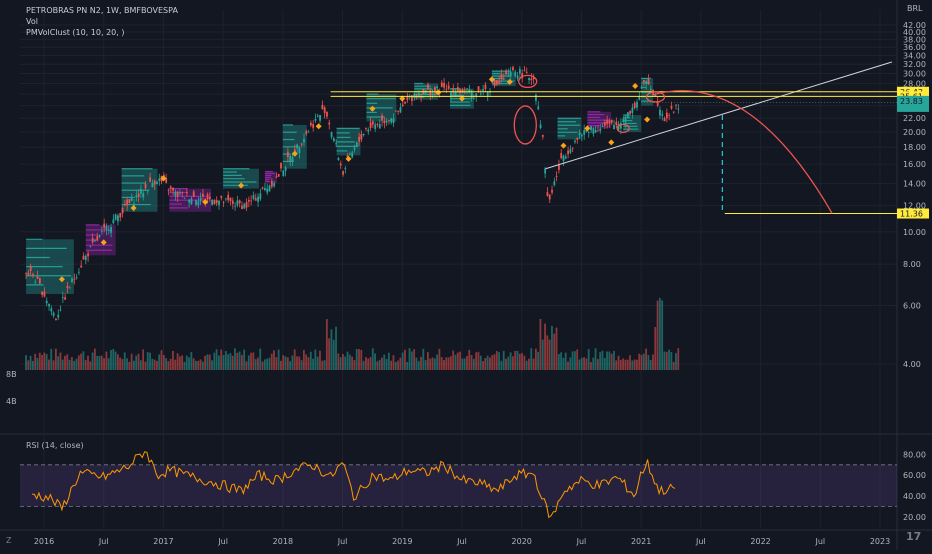  I want to click on indicator-legend: PMVolClust (10, 10, 20, ), so click(75, 32).